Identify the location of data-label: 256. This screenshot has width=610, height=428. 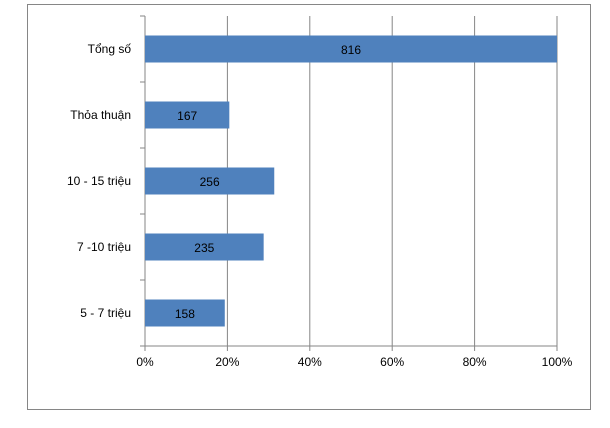
(210, 182).